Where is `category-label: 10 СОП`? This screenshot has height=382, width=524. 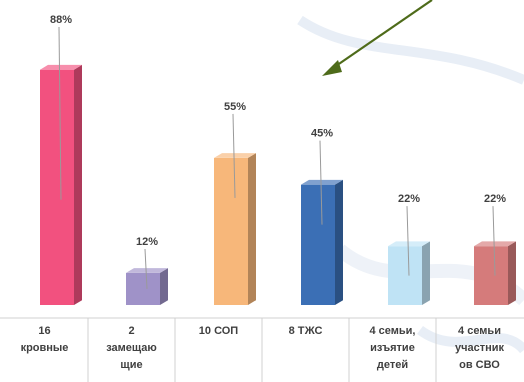 category-label: 10 СОП is located at coordinates (219, 331).